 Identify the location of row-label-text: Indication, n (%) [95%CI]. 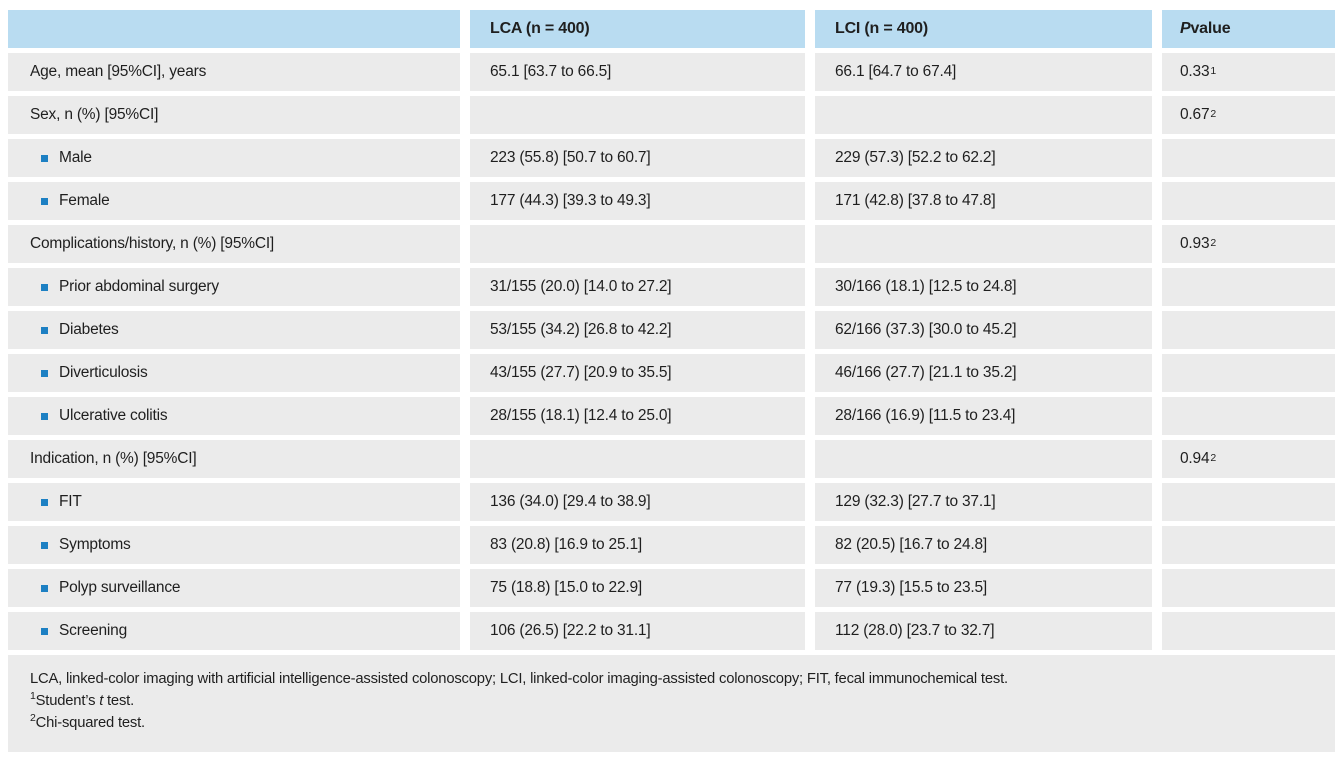
(113, 458).